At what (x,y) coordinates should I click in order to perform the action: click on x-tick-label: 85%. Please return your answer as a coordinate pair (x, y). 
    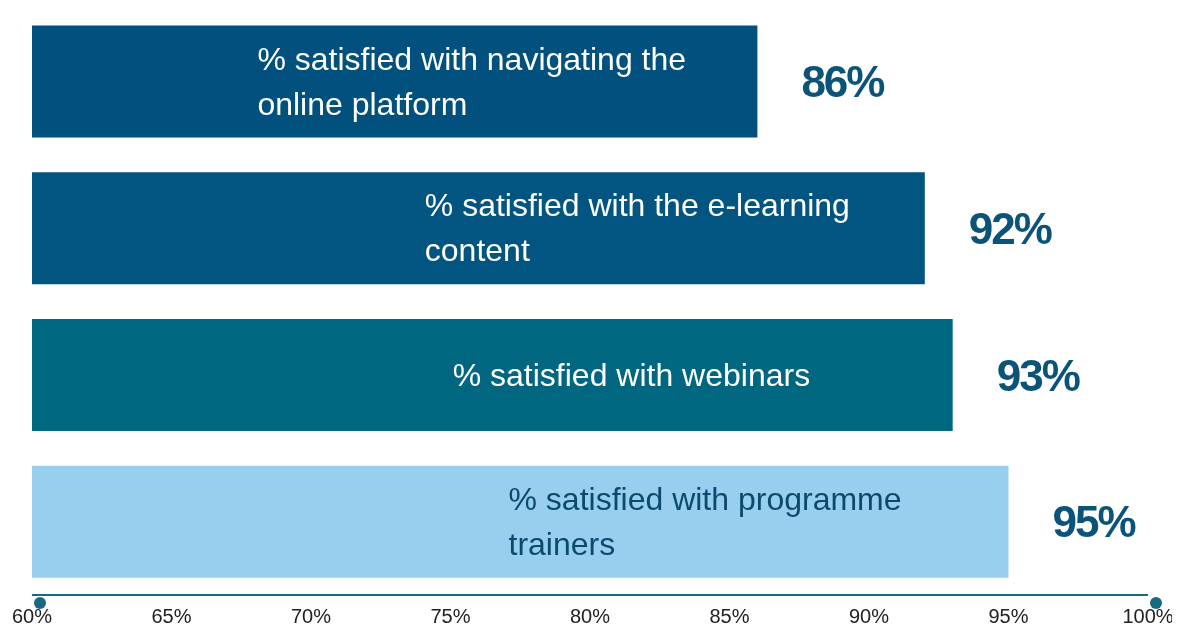
    Looking at the image, I should click on (729, 616).